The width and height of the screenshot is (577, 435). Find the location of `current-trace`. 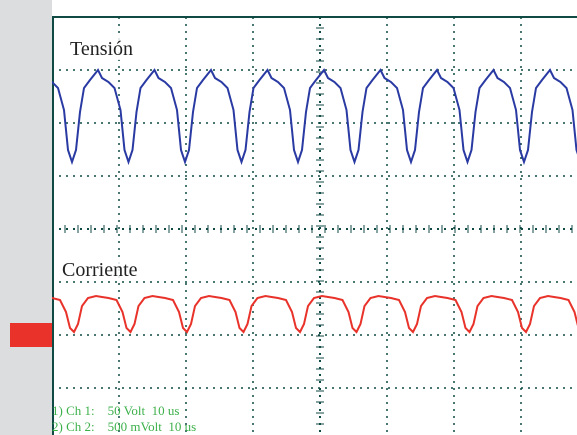

current-trace is located at coordinates (314, 314).